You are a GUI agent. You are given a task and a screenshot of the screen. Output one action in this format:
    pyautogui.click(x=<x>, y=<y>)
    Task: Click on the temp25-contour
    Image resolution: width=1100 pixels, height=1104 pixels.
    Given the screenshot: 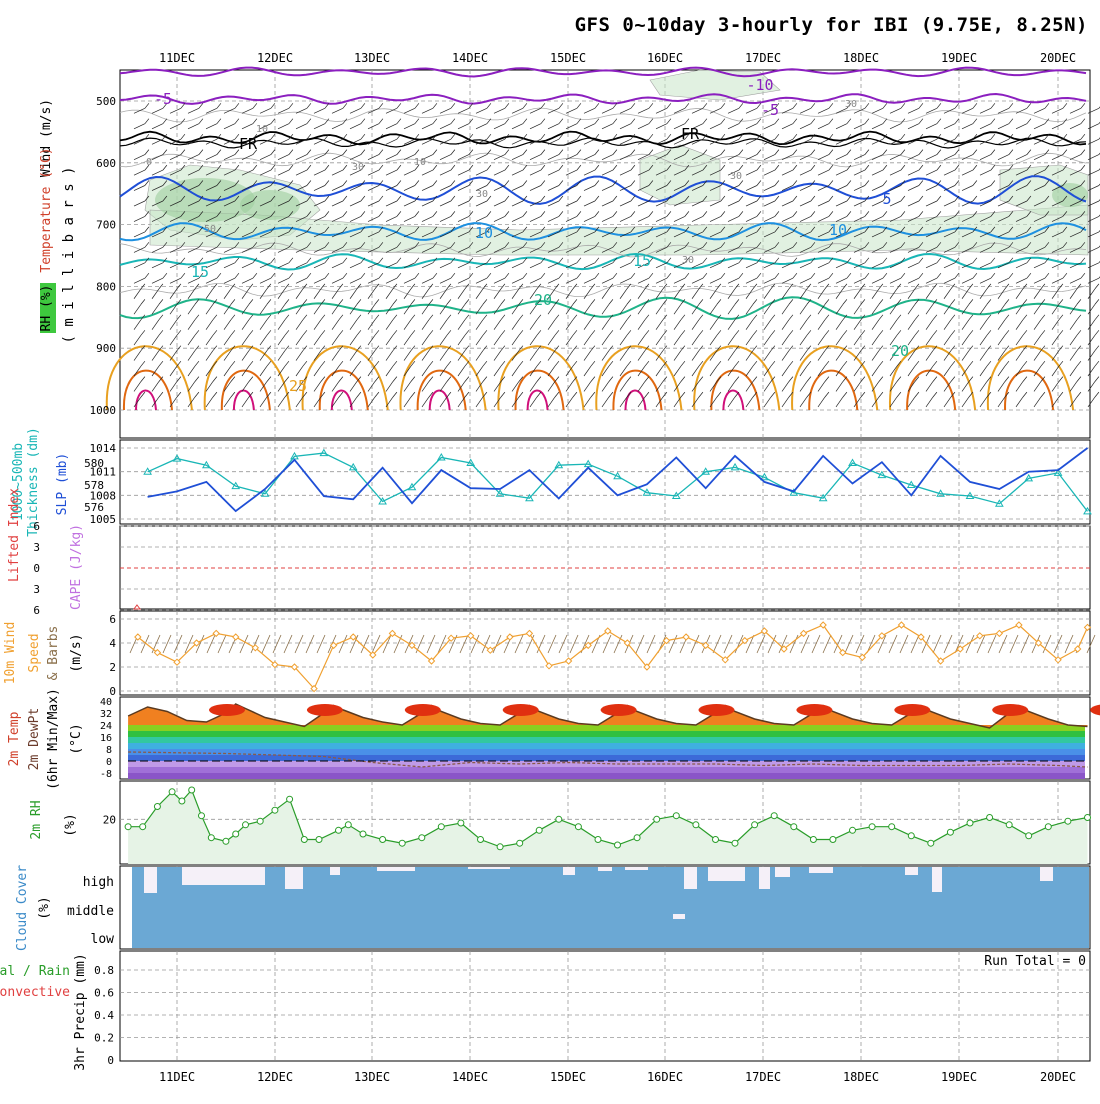 What is the action you would take?
    pyautogui.click(x=933, y=378)
    